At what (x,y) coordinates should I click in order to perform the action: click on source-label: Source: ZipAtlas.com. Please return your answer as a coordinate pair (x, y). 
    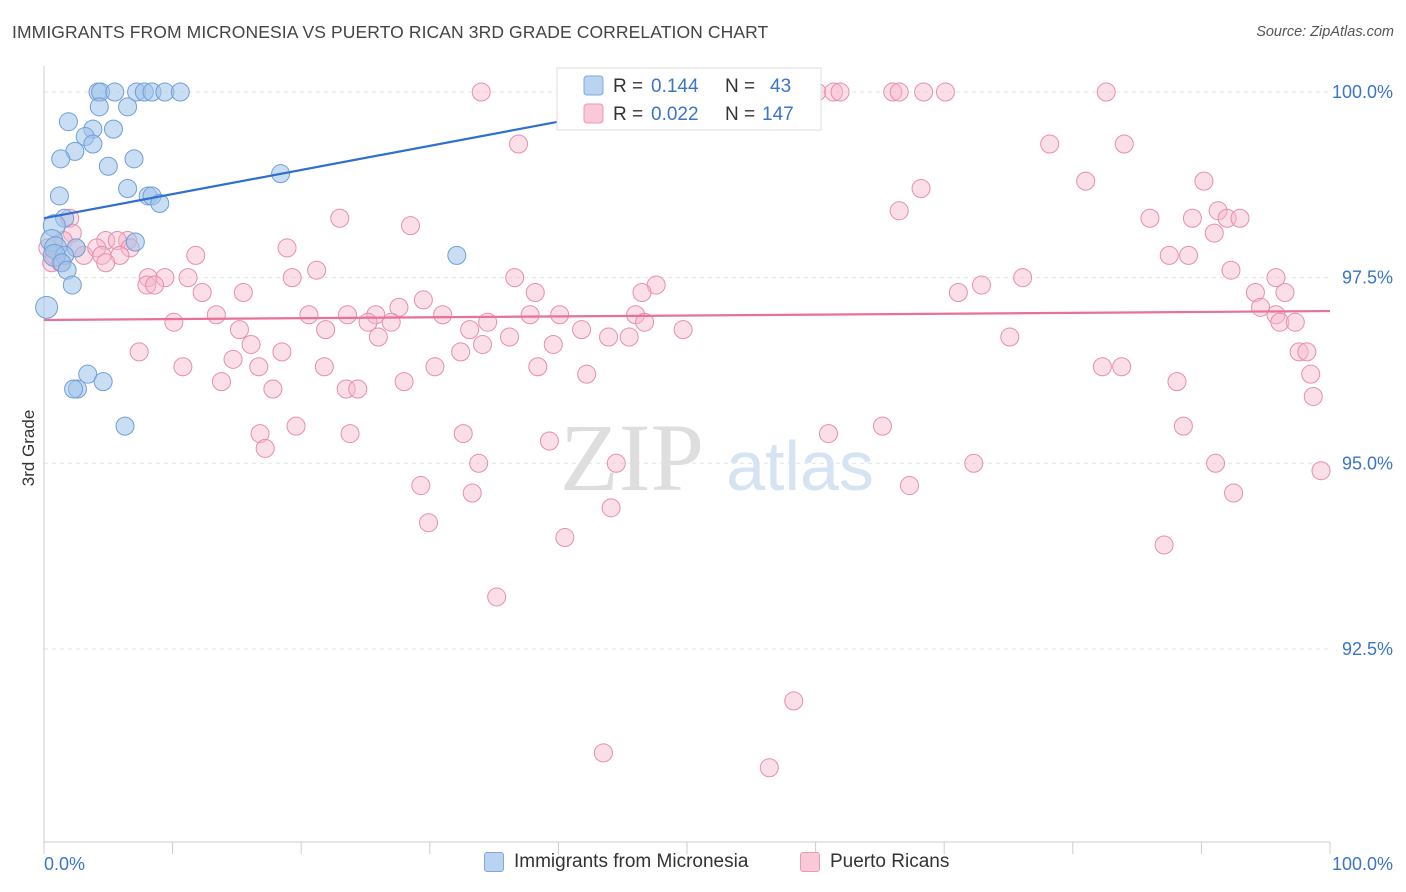
    Looking at the image, I should click on (1325, 32).